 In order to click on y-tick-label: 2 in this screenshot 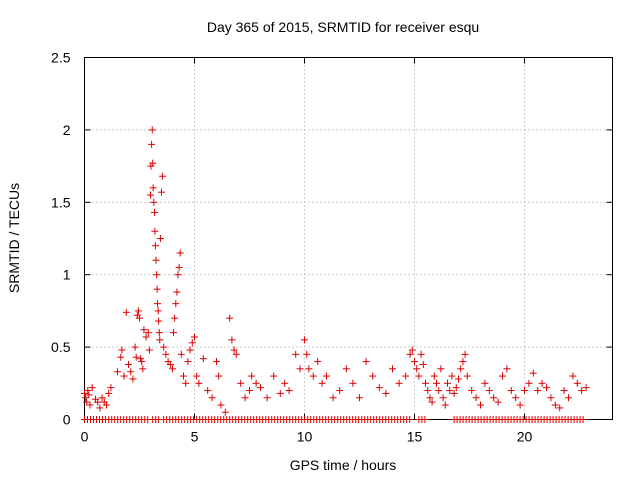, I will do `click(67, 130)`.